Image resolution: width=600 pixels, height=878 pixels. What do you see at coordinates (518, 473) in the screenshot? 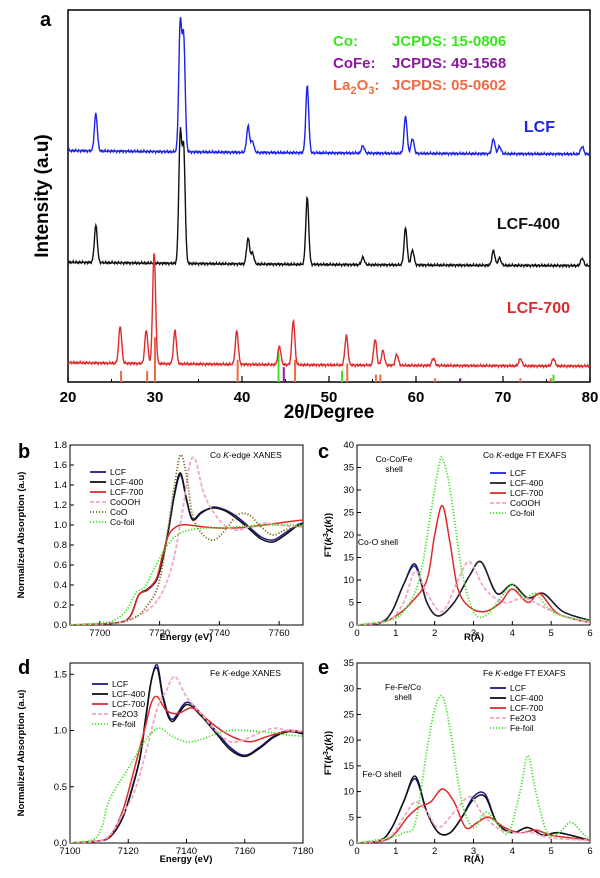
I see `co-k-edge-ft-exafs-legend-label-lcf: LCF` at bounding box center [518, 473].